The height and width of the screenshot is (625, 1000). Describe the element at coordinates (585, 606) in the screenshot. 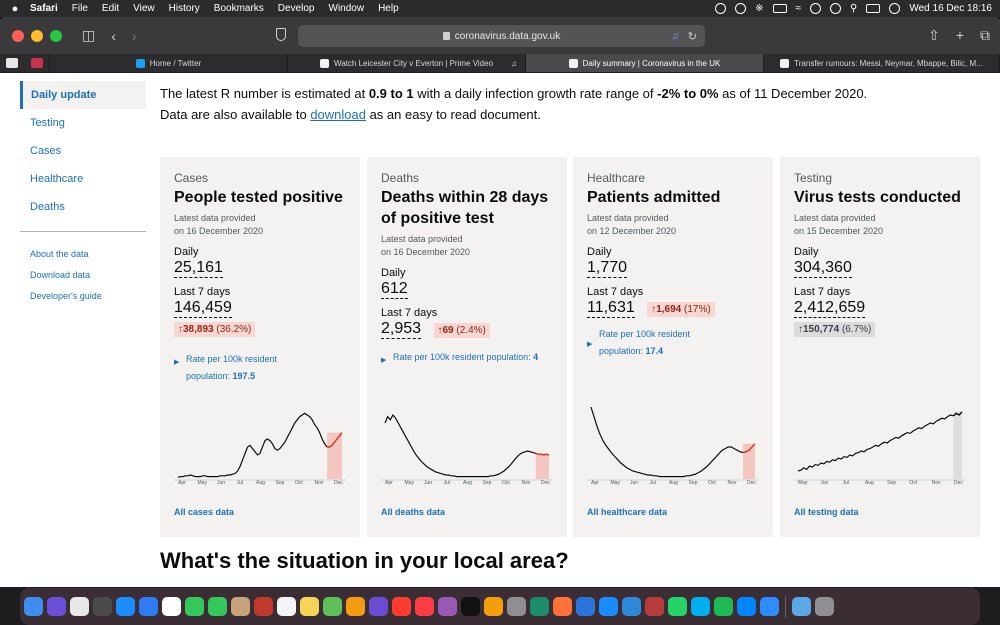

I see `dock-1password-icon` at that location.